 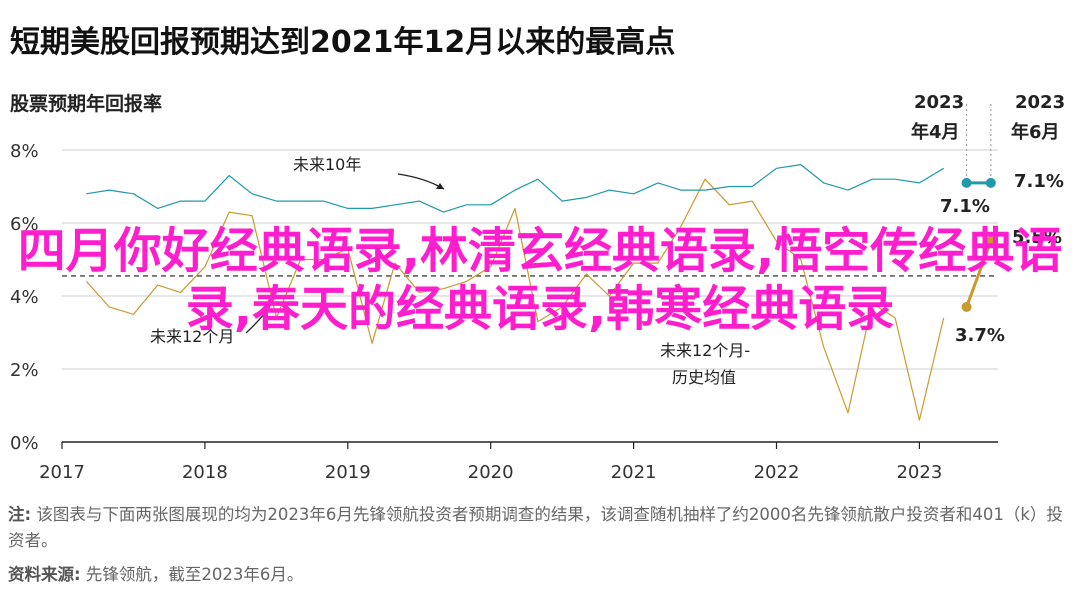 I want to click on y-axis-ticks: 0% 2% 4% 6% 8%, so click(x=24, y=297).